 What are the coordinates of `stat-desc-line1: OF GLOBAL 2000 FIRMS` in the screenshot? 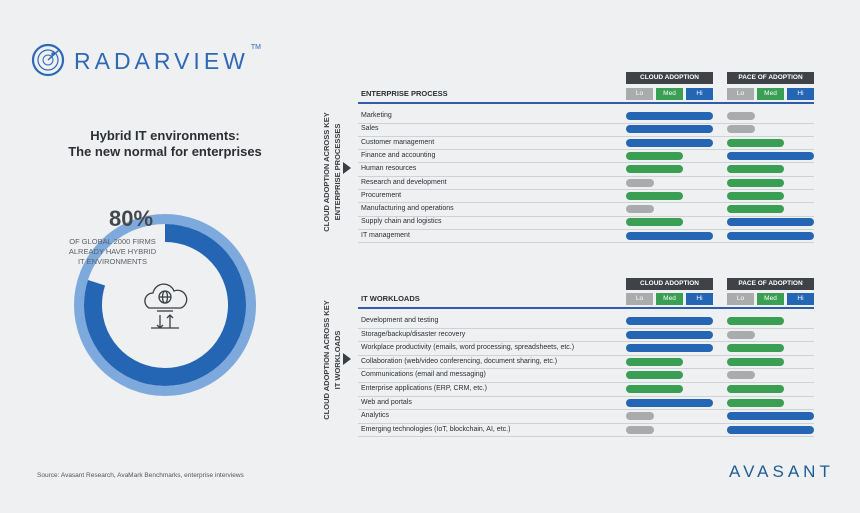 It's located at (112, 241).